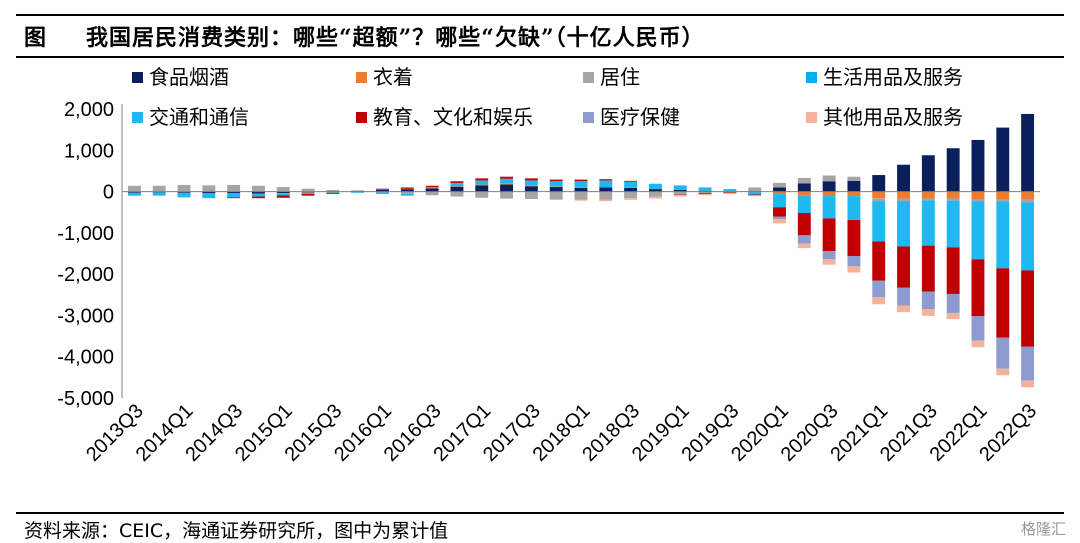  I want to click on bar-other-2018Q3, so click(631, 199).